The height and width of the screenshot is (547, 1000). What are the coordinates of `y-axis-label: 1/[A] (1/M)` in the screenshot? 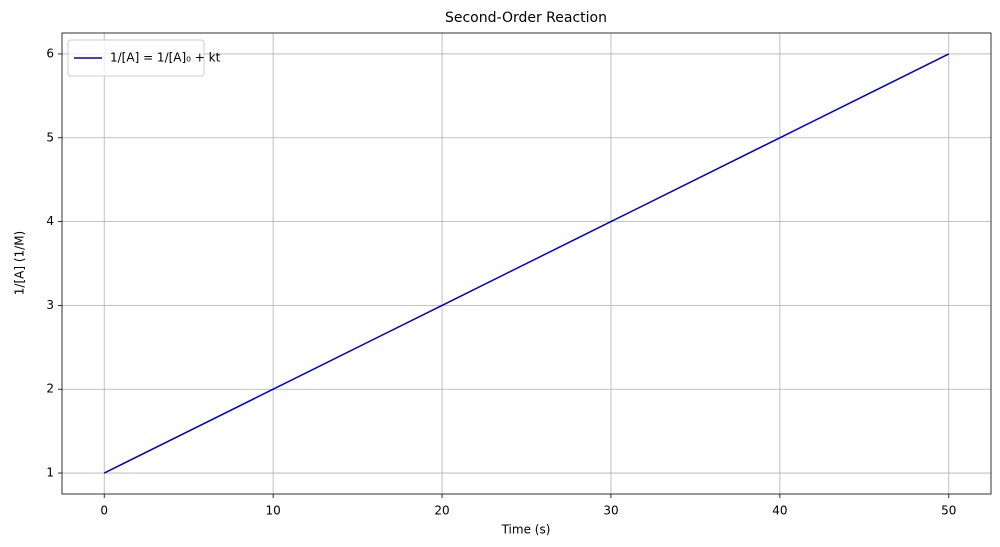 It's located at (20, 263).